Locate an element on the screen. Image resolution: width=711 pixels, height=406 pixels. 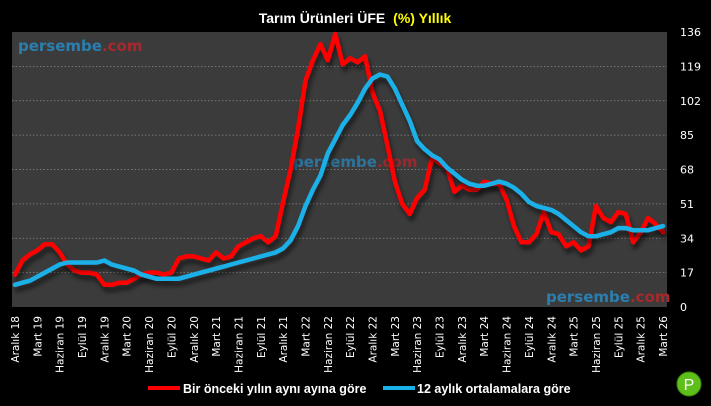
x-tick-label: Eylül 25 is located at coordinates (619, 337).